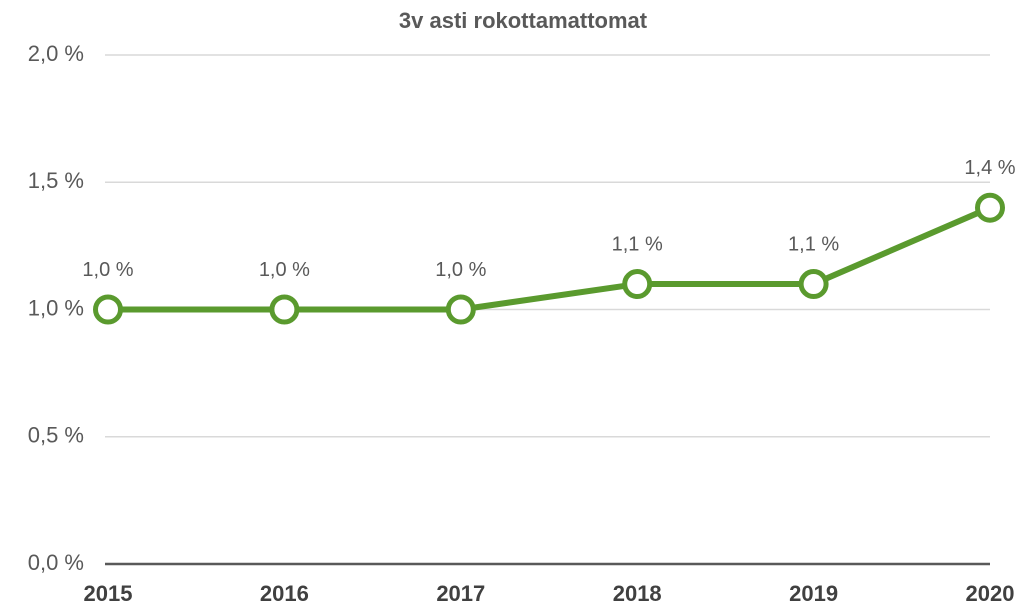 Image resolution: width=1022 pixels, height=607 pixels. I want to click on x-tick-label: 2017, so click(460, 593).